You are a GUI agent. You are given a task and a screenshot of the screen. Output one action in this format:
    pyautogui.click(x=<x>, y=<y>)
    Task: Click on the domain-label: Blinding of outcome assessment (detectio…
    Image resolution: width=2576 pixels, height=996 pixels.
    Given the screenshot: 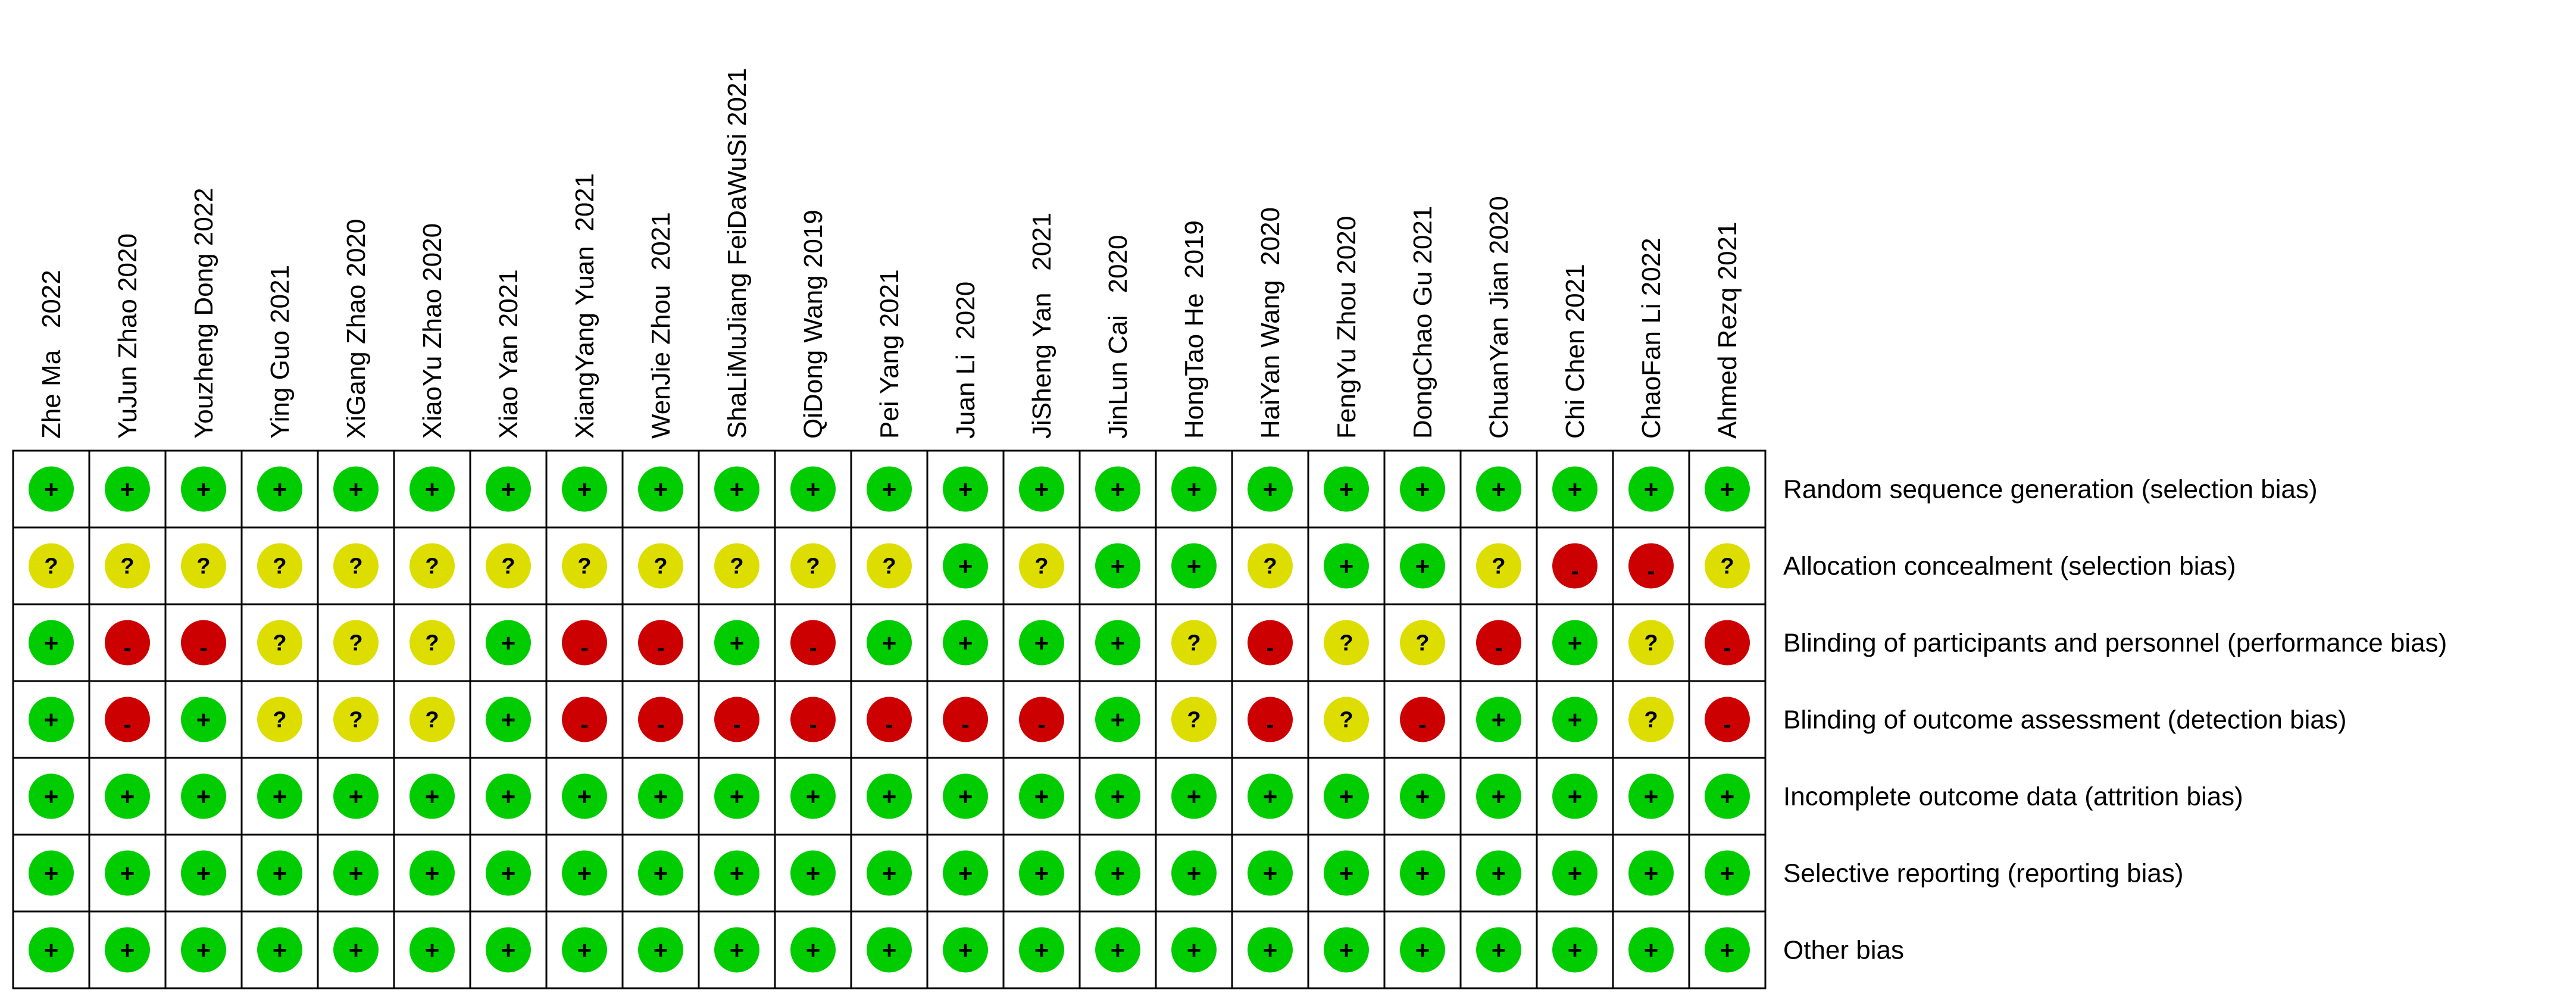 What is the action you would take?
    pyautogui.click(x=2065, y=720)
    